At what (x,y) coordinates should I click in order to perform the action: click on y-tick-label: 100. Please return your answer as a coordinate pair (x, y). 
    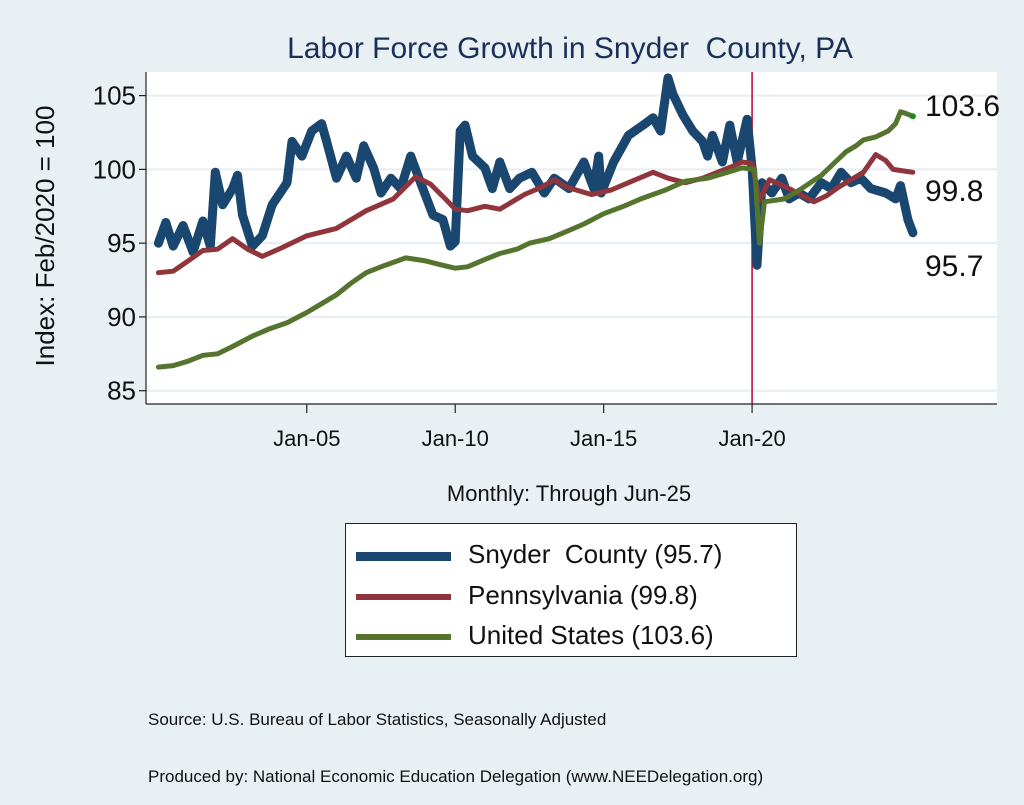
    Looking at the image, I should click on (114, 169).